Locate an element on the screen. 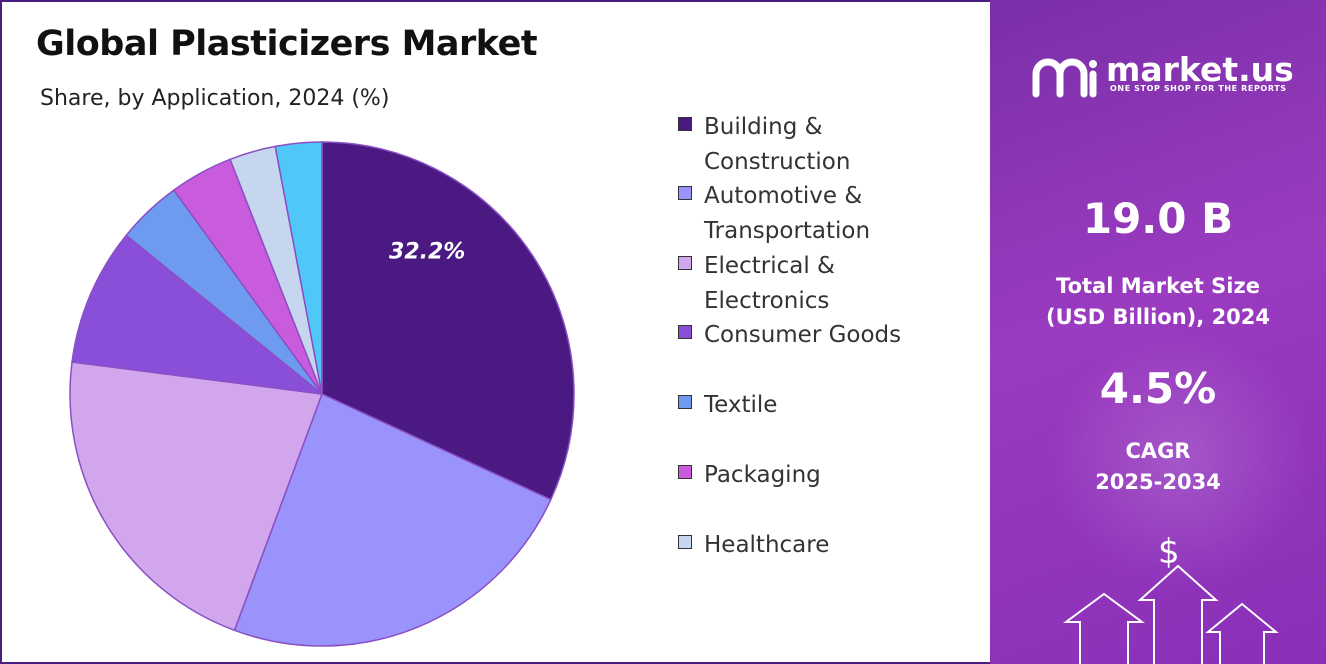 Image resolution: width=1326 pixels, height=664 pixels. legend-label-line: Consumer Goods is located at coordinates (803, 335).